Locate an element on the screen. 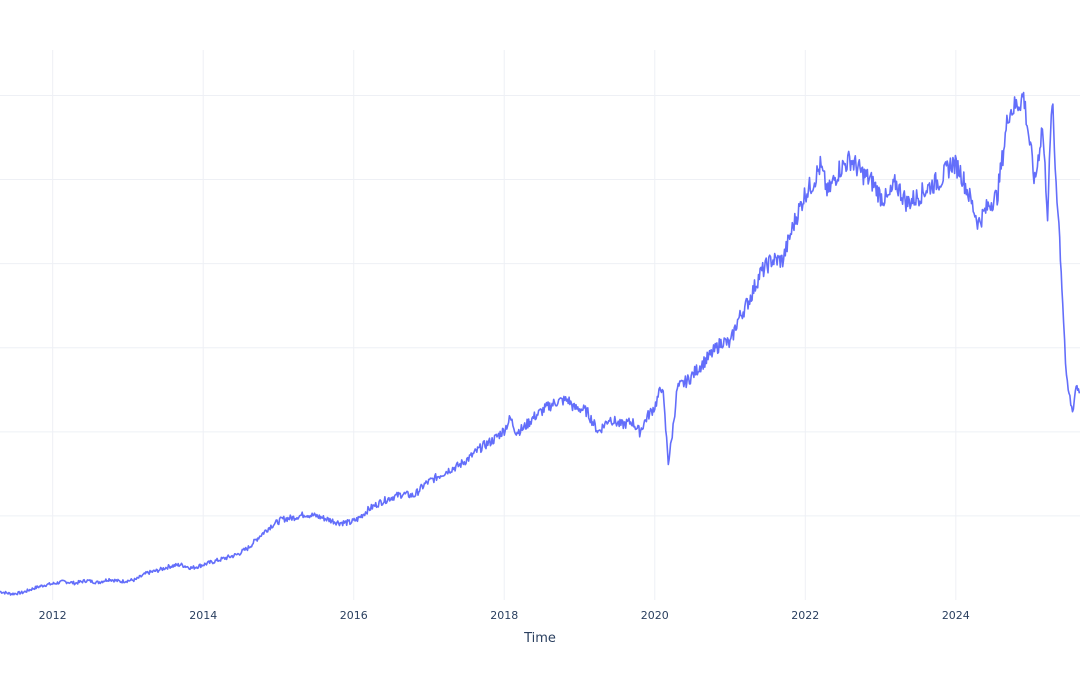 Image resolution: width=1080 pixels, height=675 pixels. x-tick-label: 2018 is located at coordinates (504, 615).